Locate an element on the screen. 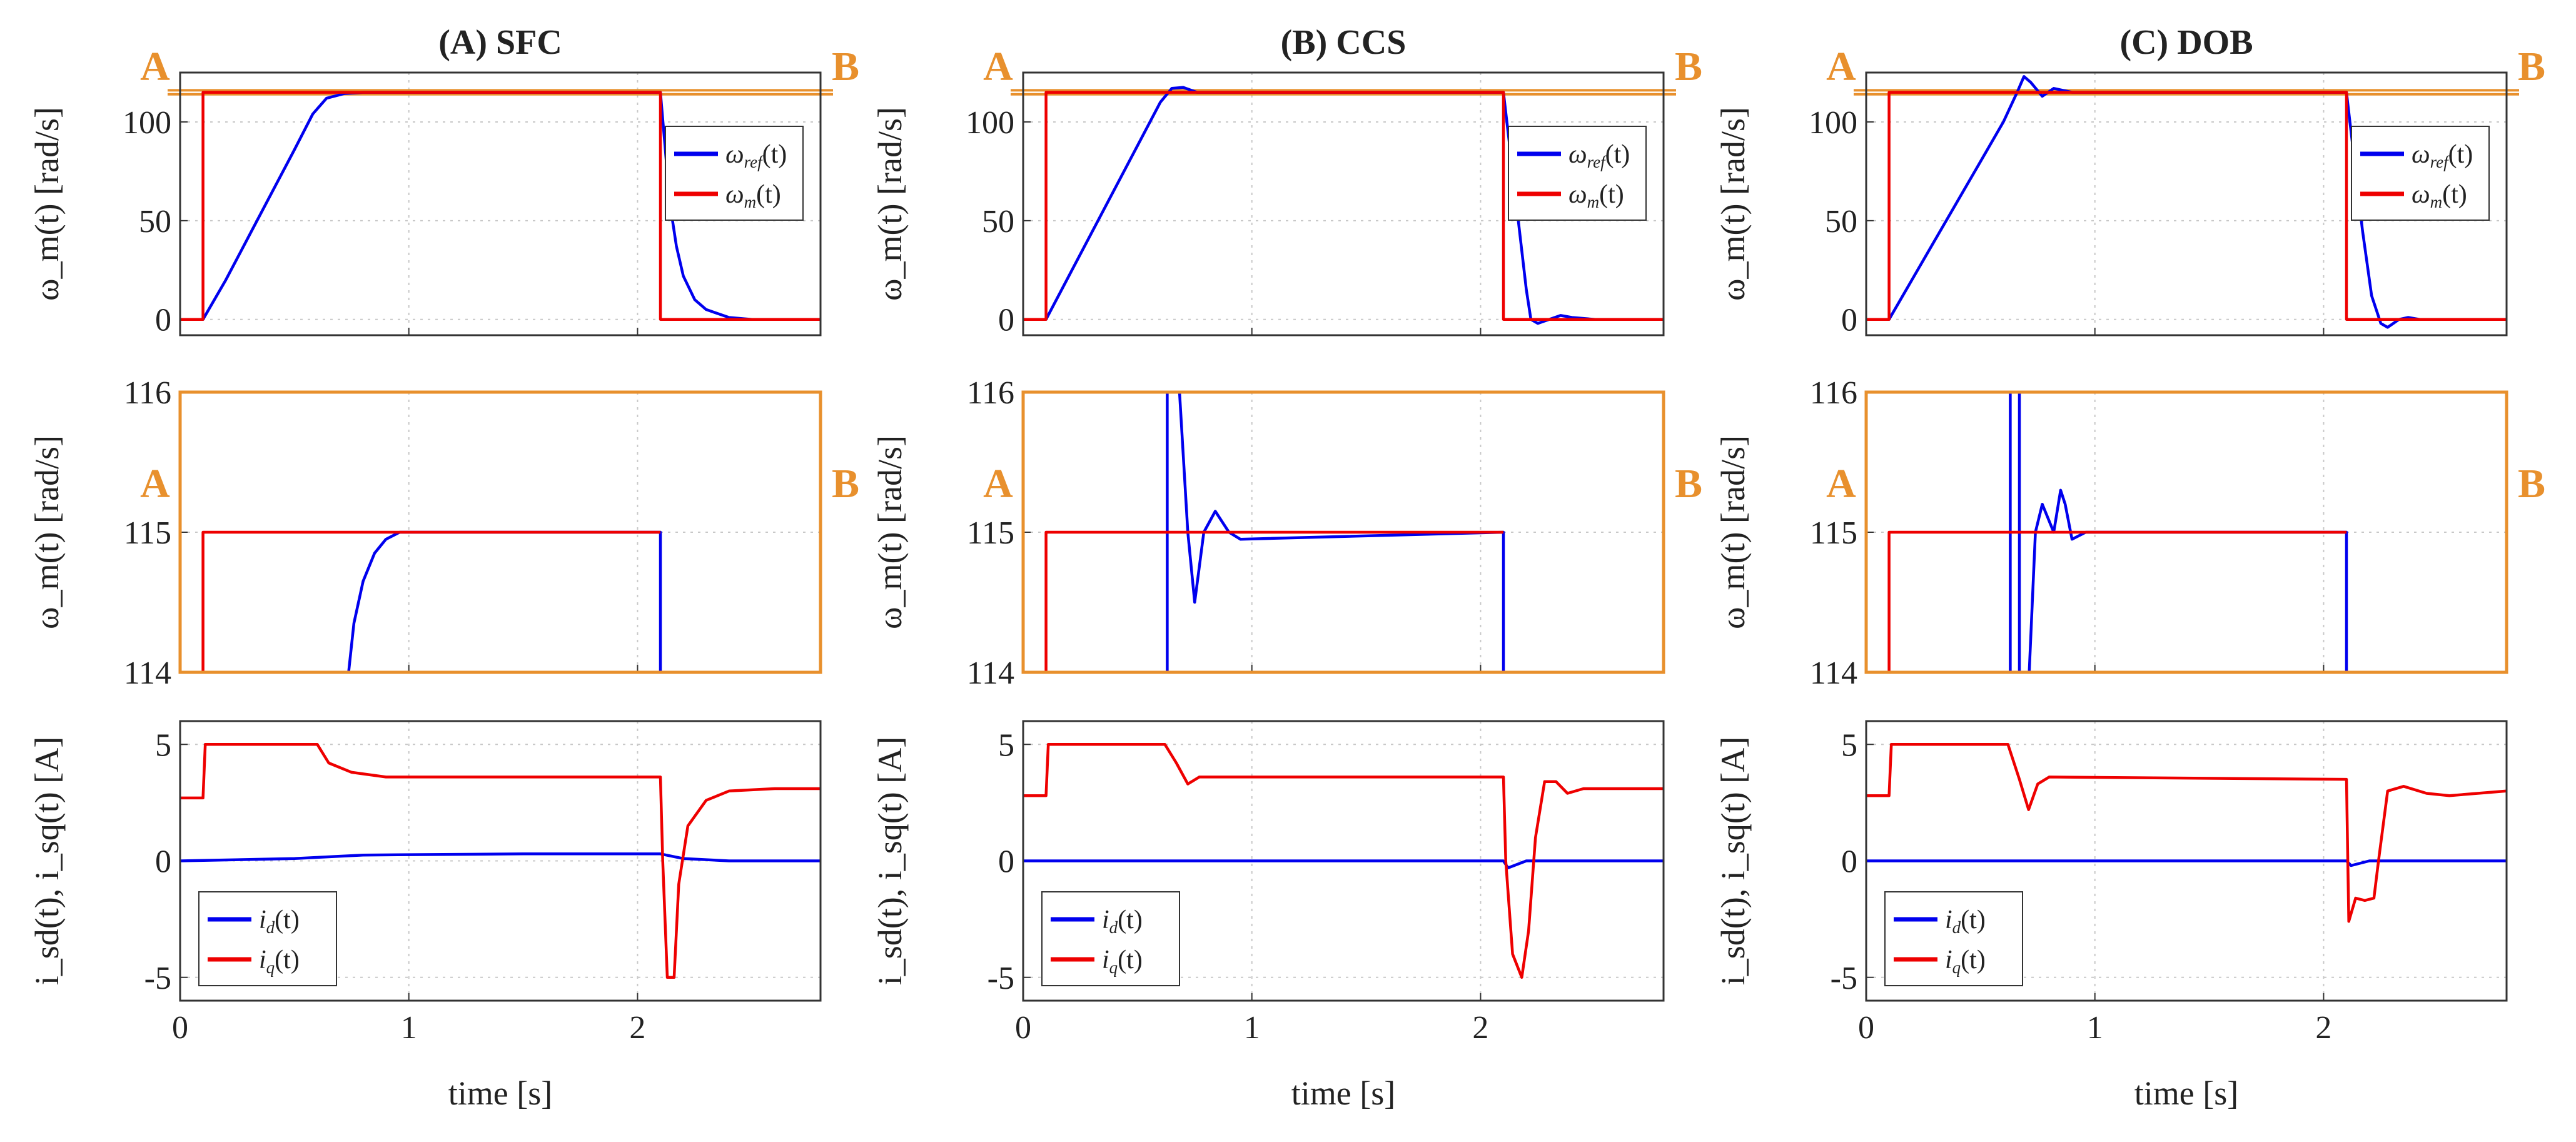 Image resolution: width=2576 pixels, height=1142 pixels. panel-title: (C) DOB is located at coordinates (2186, 42).